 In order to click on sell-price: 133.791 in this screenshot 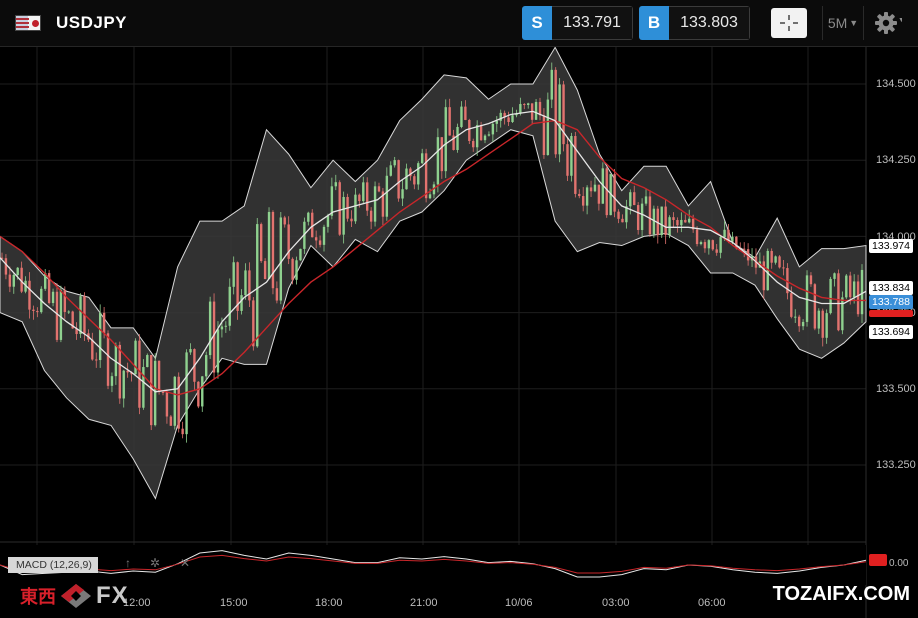, I will do `click(592, 23)`.